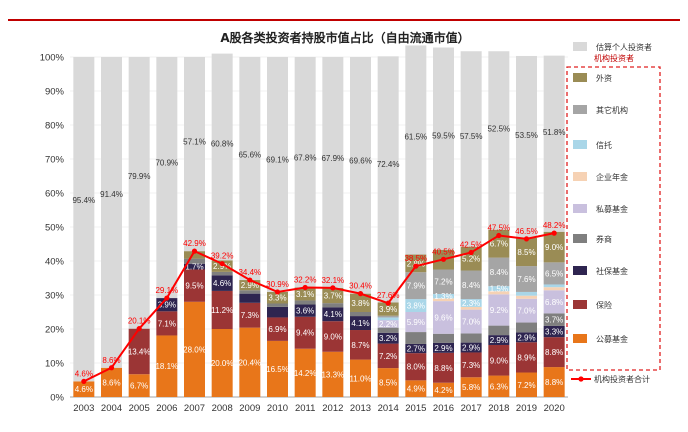 The image size is (688, 432). I want to click on bar-value-label: 4.2%, so click(443, 390).